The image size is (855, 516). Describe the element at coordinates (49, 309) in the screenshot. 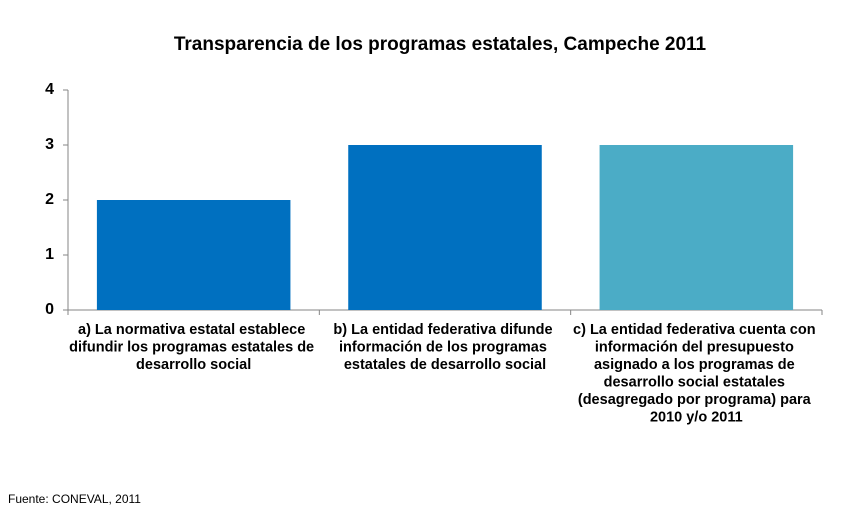

I see `y-tick-label: 0` at that location.